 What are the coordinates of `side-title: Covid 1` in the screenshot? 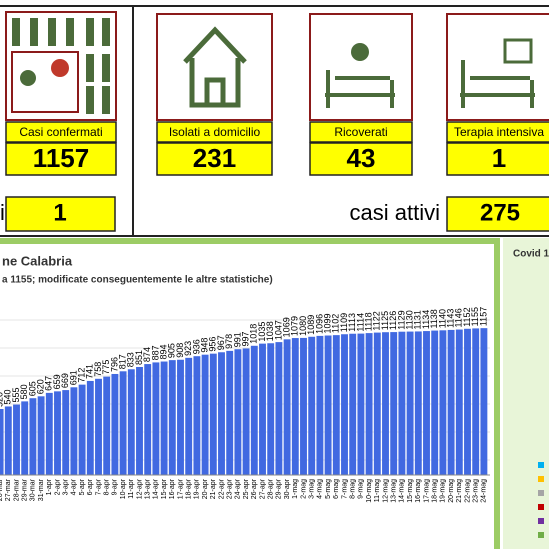 It's located at (531, 254).